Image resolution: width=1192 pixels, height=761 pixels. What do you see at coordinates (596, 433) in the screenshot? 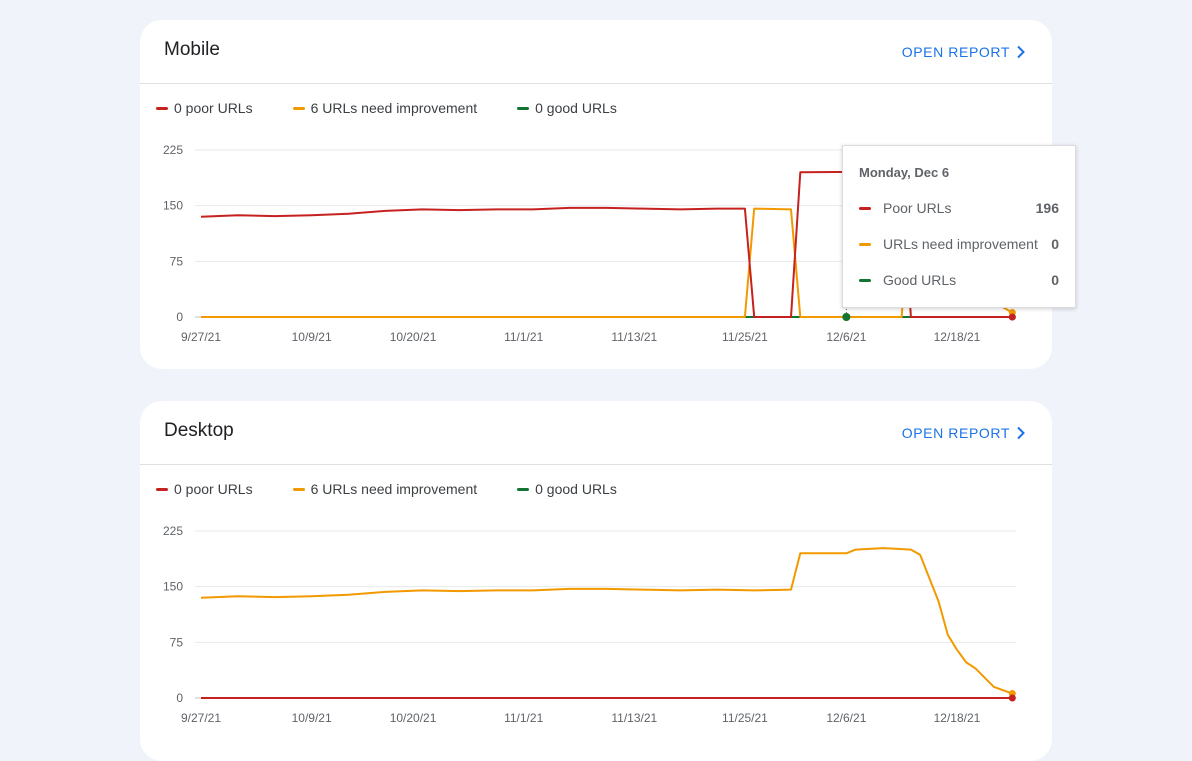
I see `desktop-card-header: Desktop OPEN REPORT` at bounding box center [596, 433].